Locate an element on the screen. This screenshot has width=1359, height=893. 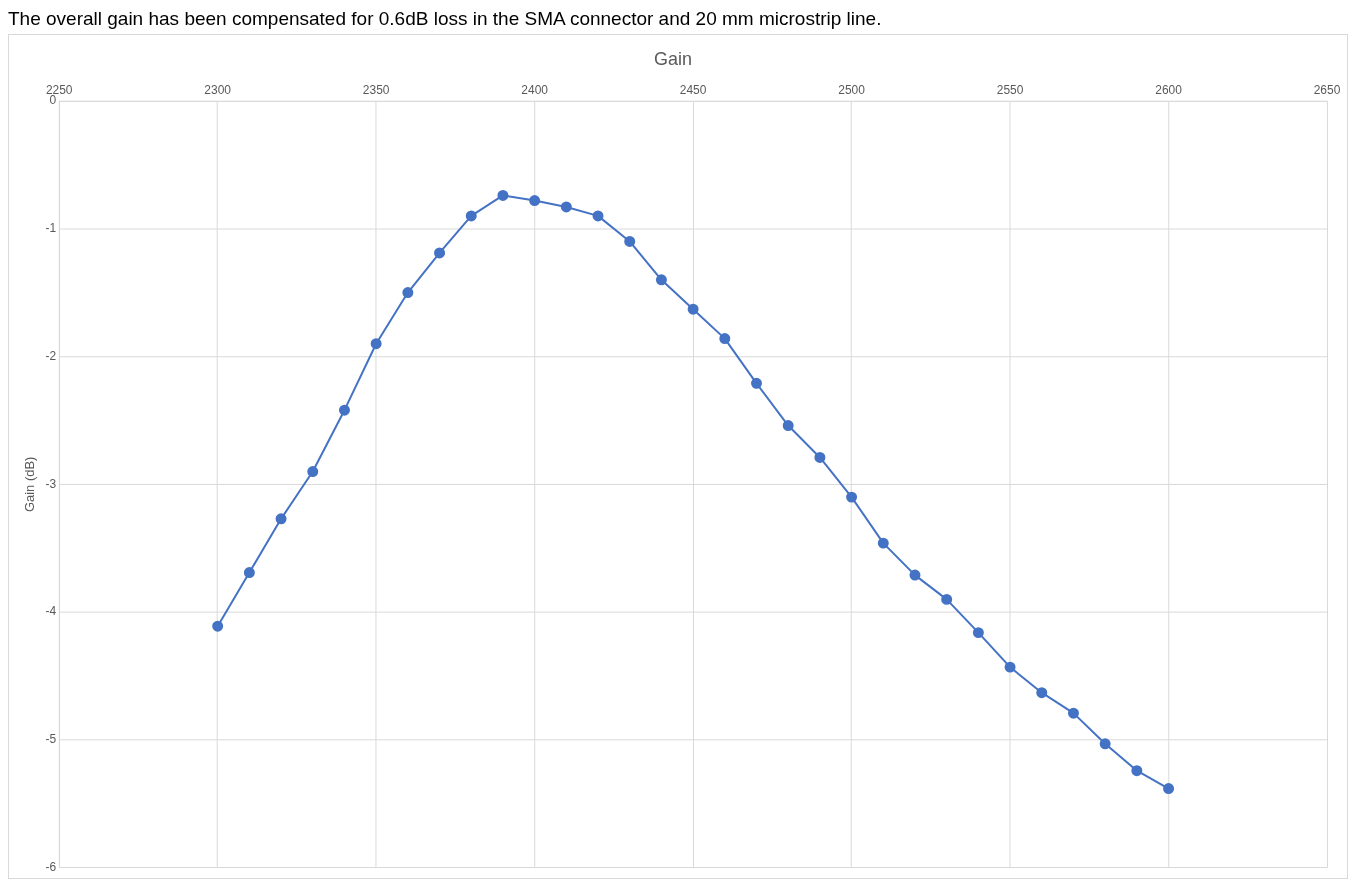
x-tick-label: 2550 is located at coordinates (1010, 89).